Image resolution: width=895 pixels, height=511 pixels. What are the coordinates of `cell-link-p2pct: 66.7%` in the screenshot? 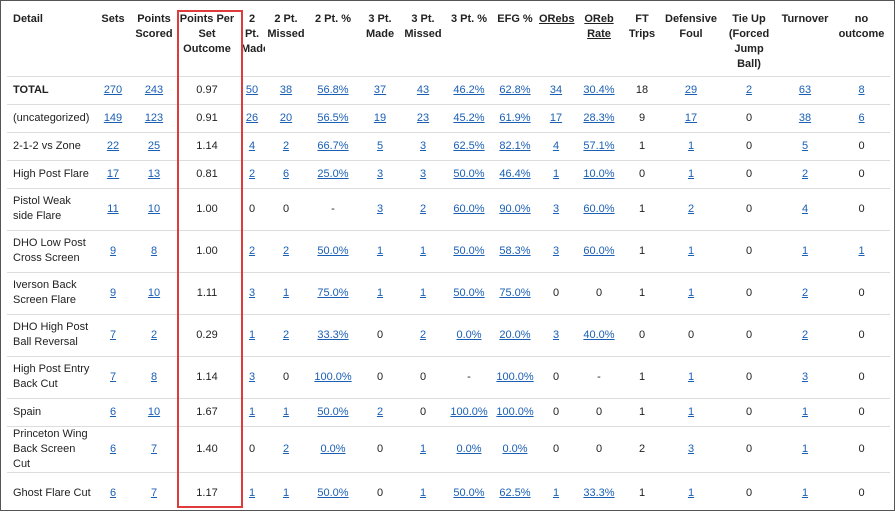 It's located at (333, 145).